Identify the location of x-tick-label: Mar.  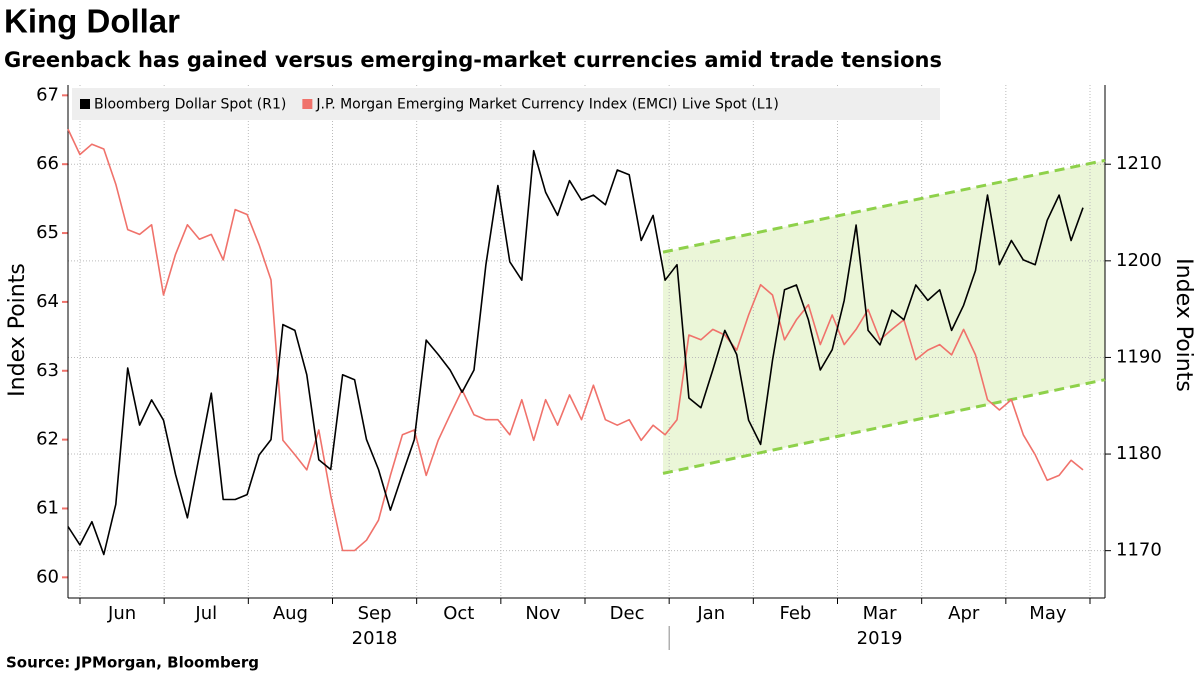
(880, 613).